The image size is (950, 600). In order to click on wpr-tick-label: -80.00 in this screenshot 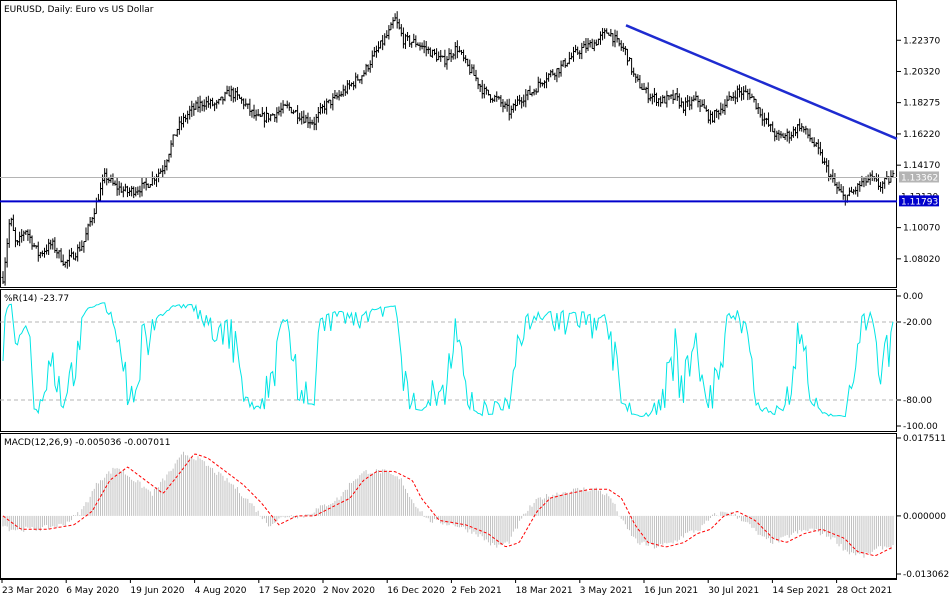, I will do `click(917, 401)`.